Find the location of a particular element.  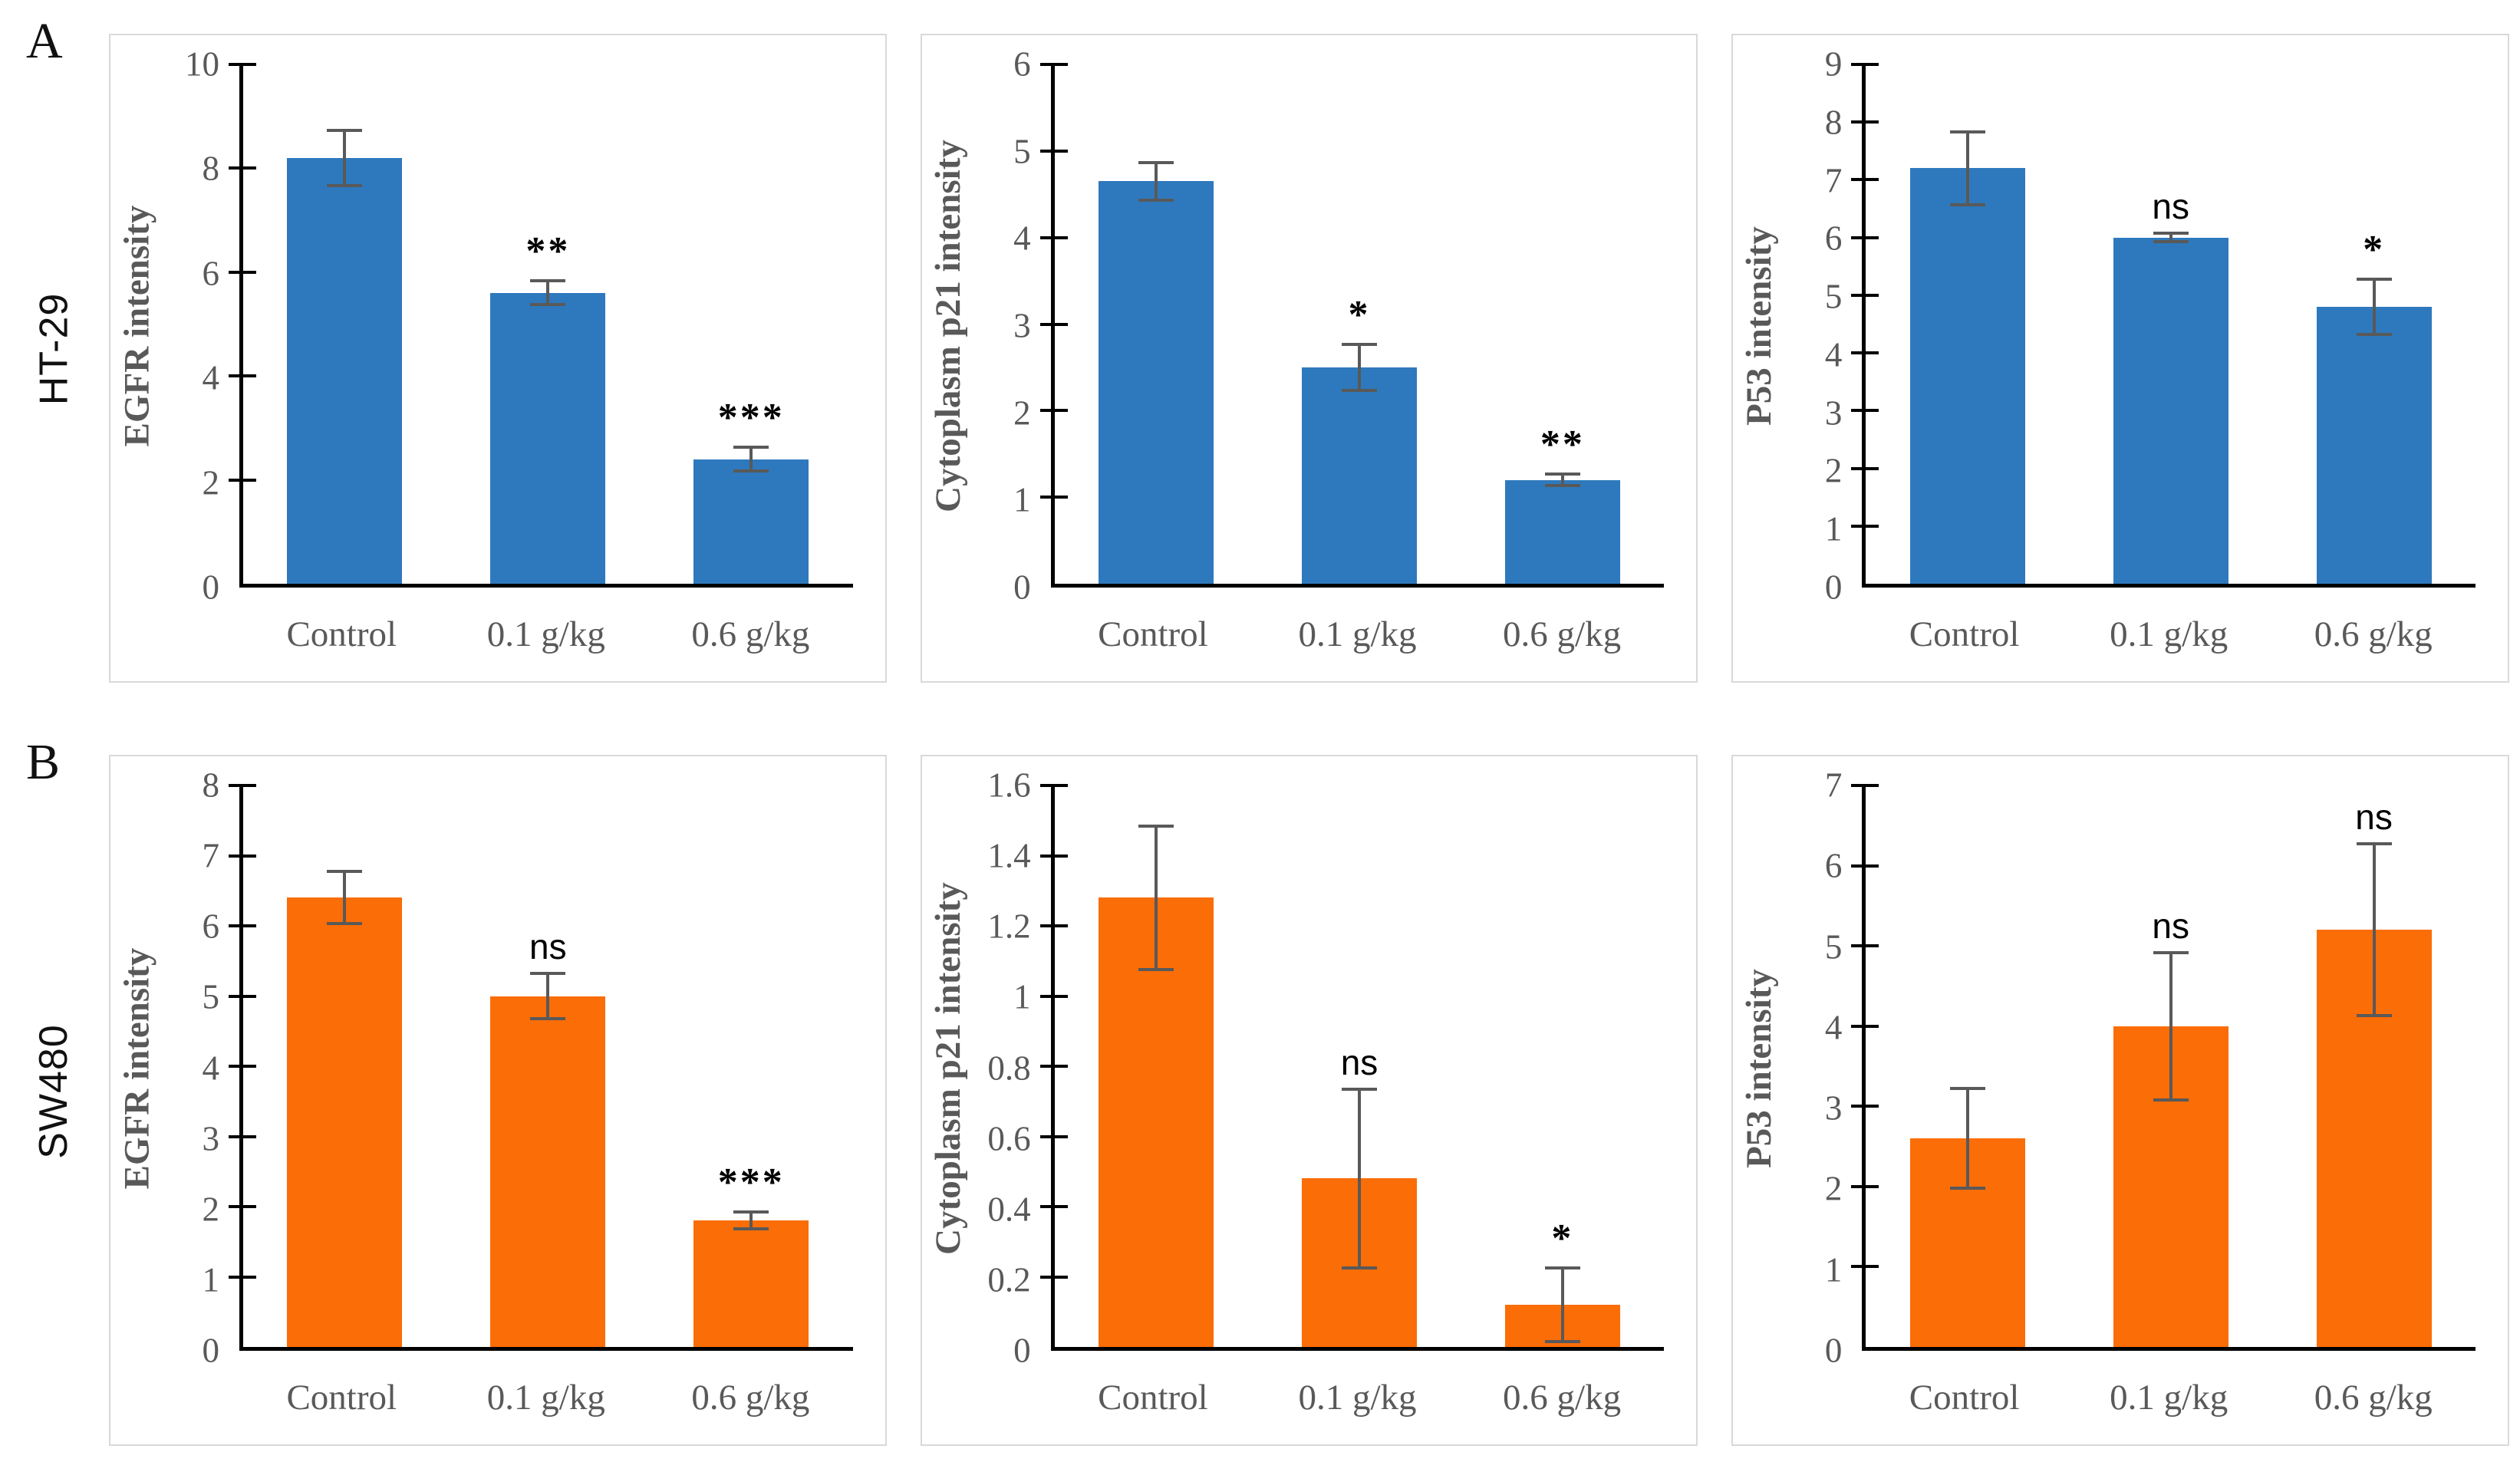

y-axis-tick-labels: 0 1 2 3 4 5 6 7 is located at coordinates (1814, 1068).